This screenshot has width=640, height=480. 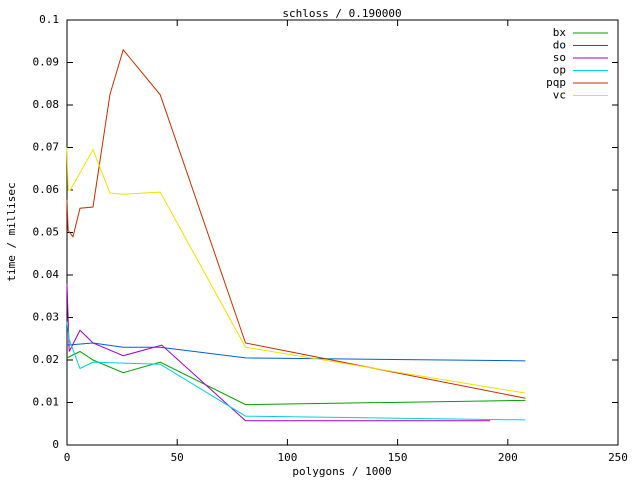 I want to click on legend-label: vc, so click(x=559, y=95).